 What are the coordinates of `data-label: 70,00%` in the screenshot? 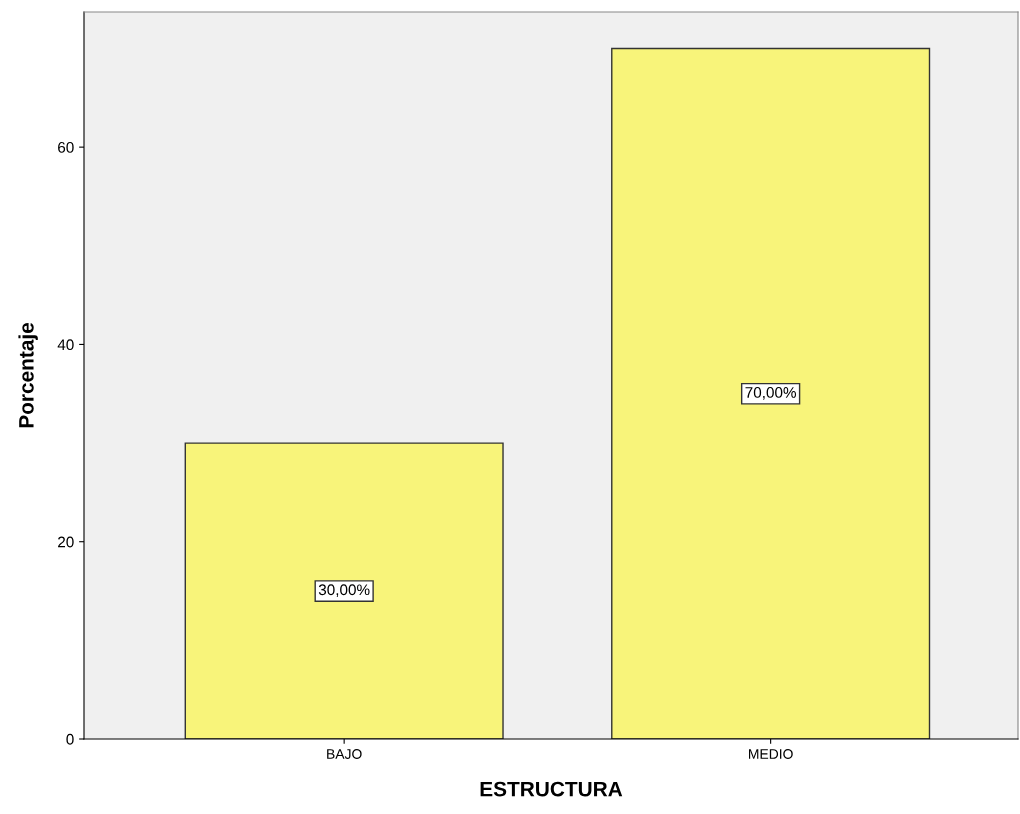 It's located at (771, 393).